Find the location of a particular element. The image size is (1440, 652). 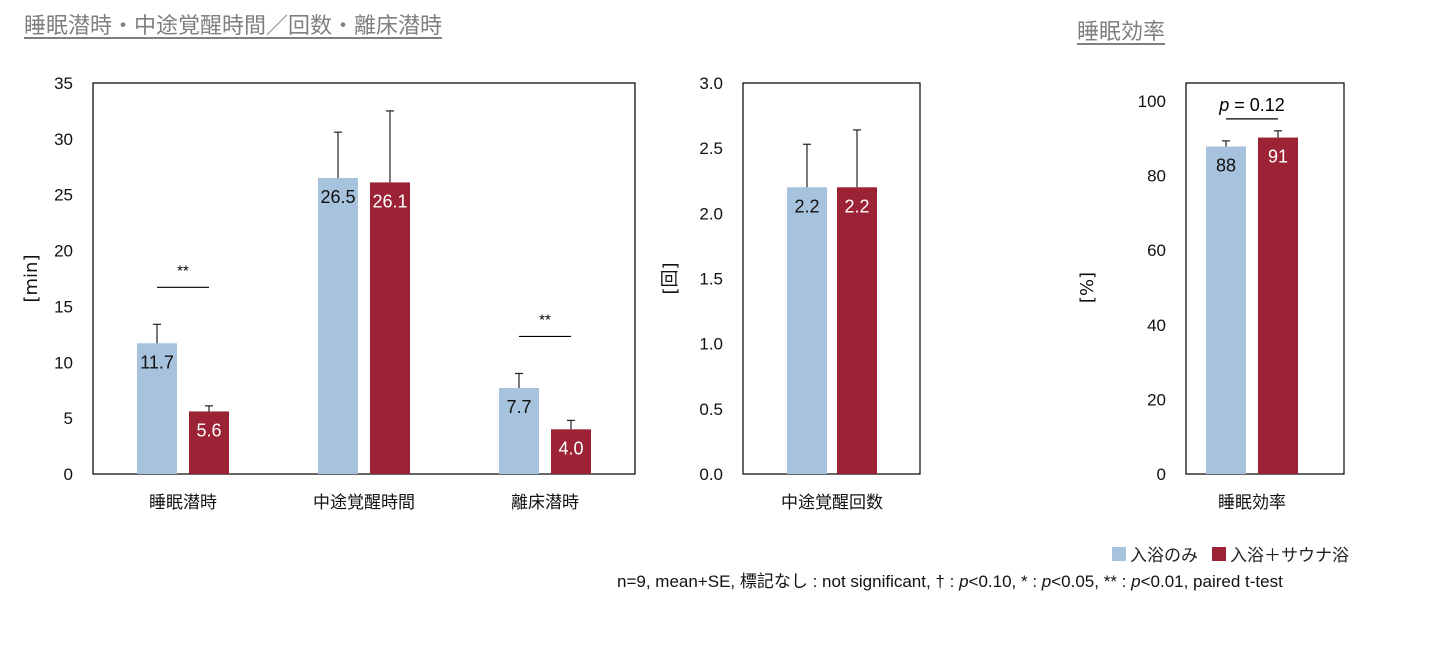

legend-swatch-bath-only is located at coordinates (1119, 553).